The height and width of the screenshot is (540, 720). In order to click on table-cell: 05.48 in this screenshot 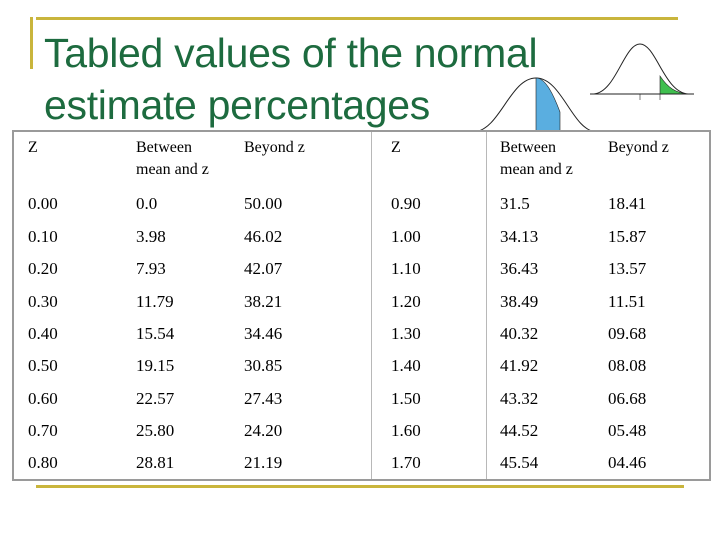, I will do `click(627, 430)`.